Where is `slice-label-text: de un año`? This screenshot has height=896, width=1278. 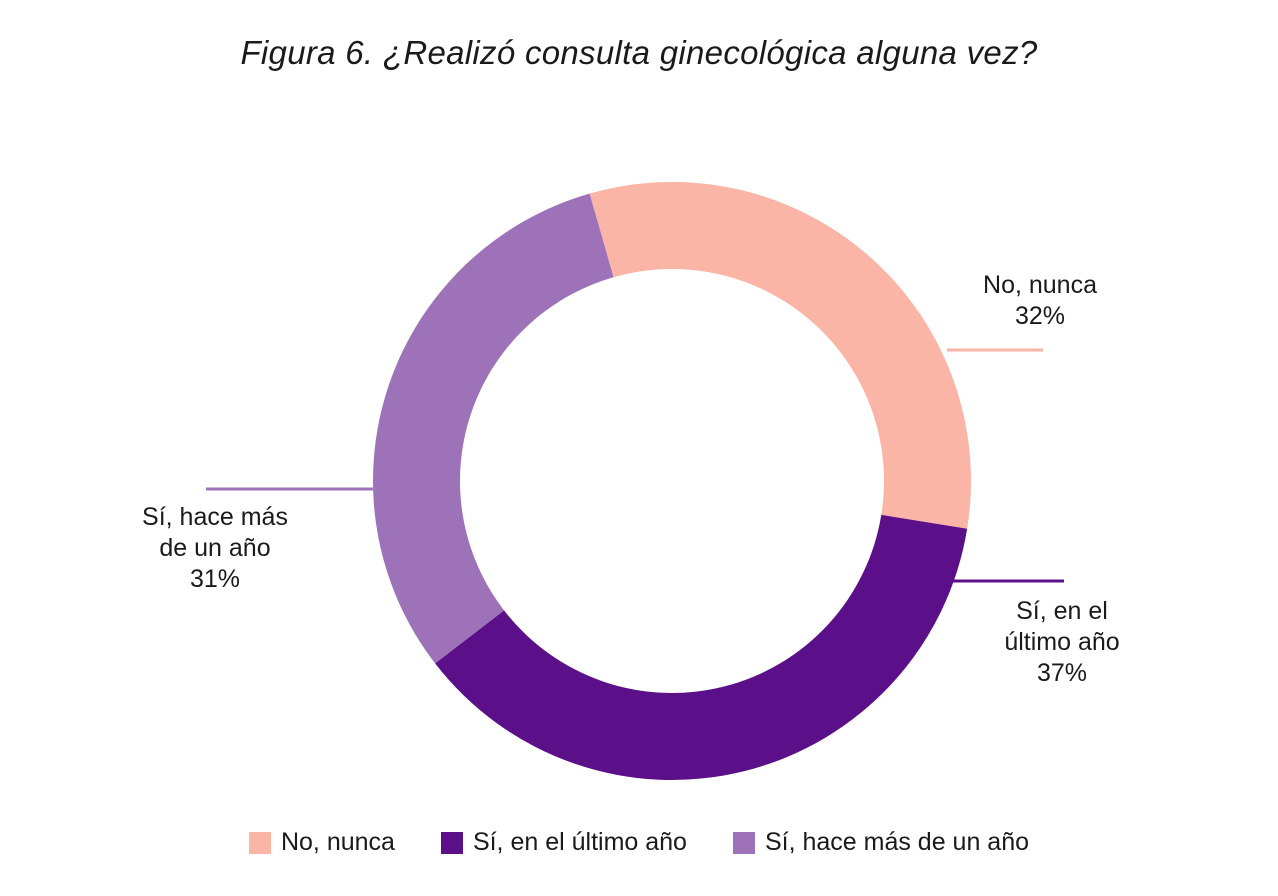
slice-label-text: de un año is located at coordinates (215, 548).